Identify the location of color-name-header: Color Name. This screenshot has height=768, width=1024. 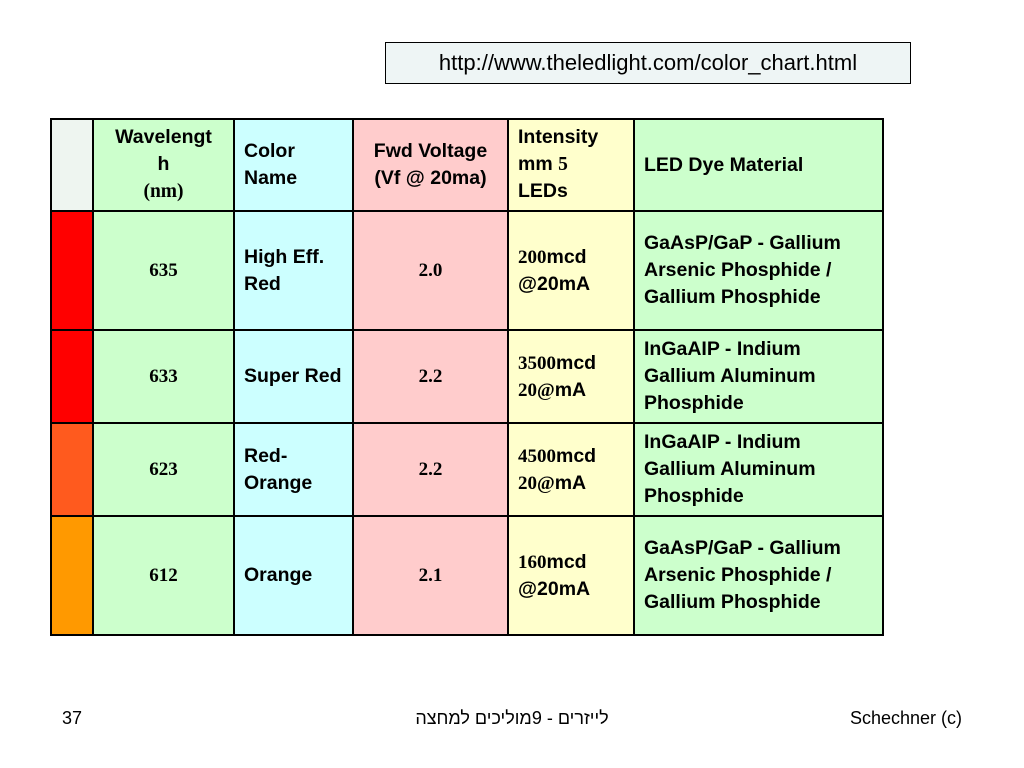
(293, 165).